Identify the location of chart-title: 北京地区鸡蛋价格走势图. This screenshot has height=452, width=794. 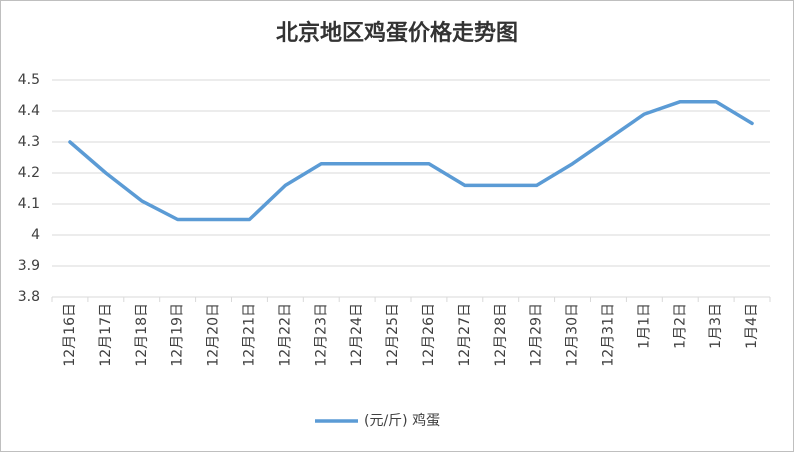
(397, 33).